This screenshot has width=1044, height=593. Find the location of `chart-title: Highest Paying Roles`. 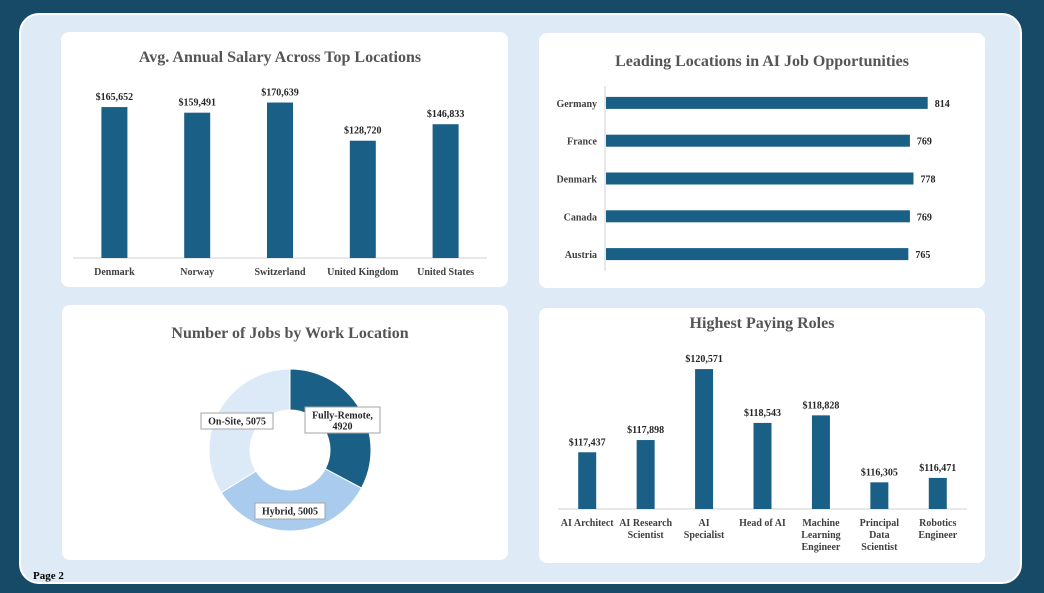

chart-title: Highest Paying Roles is located at coordinates (762, 323).